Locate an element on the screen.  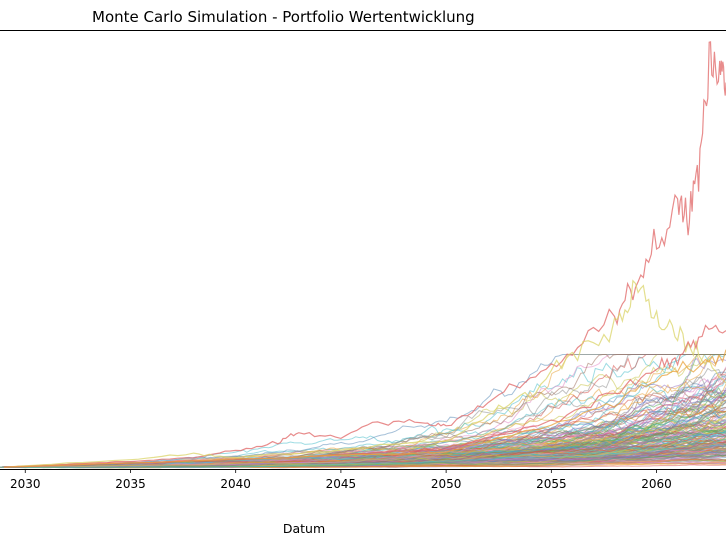
x-tick-label: 2030 is located at coordinates (25, 484).